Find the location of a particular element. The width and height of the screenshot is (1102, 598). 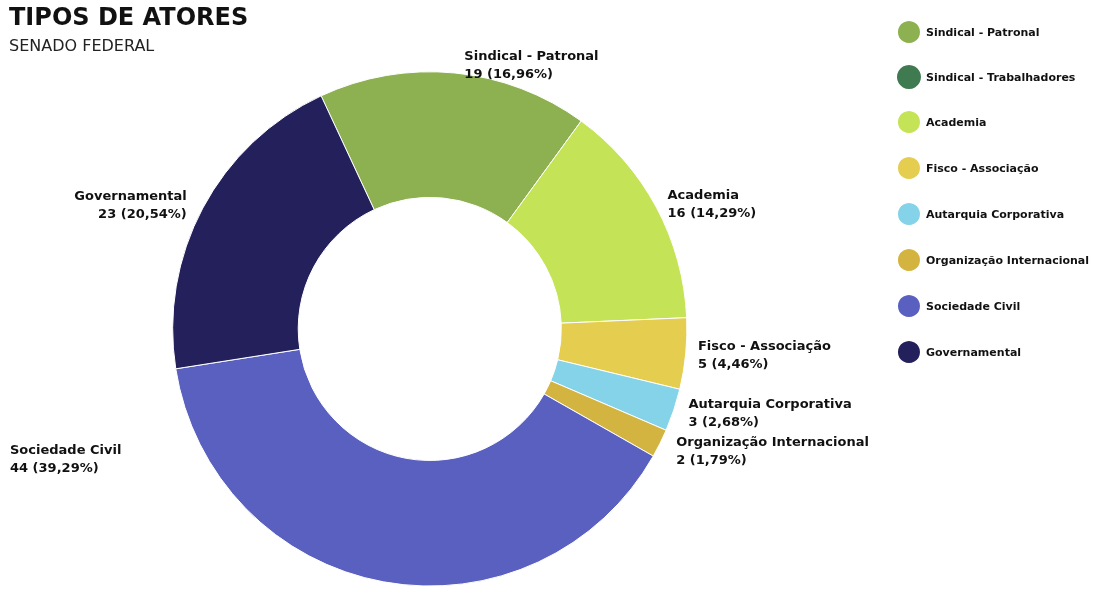

slice-label: Governamental is located at coordinates (130, 195).